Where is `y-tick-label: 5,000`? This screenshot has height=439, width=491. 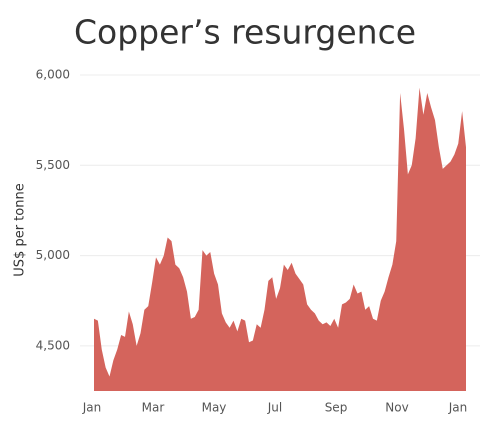 y-tick-label: 5,000 is located at coordinates (53, 255).